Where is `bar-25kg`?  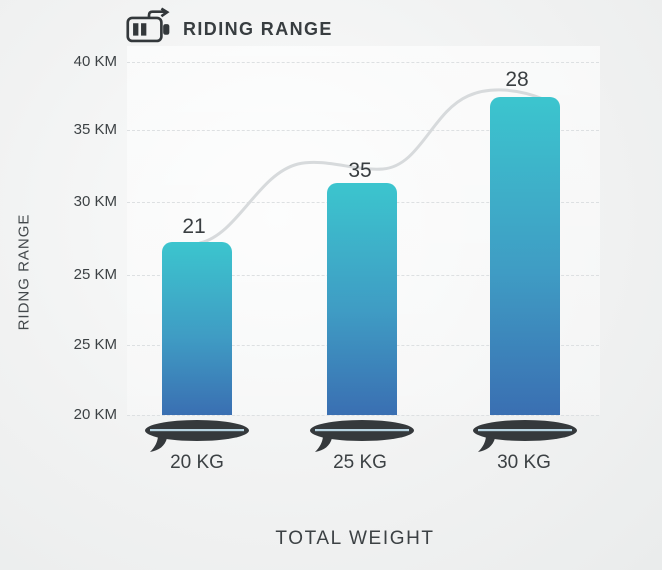 bar-25kg is located at coordinates (362, 299).